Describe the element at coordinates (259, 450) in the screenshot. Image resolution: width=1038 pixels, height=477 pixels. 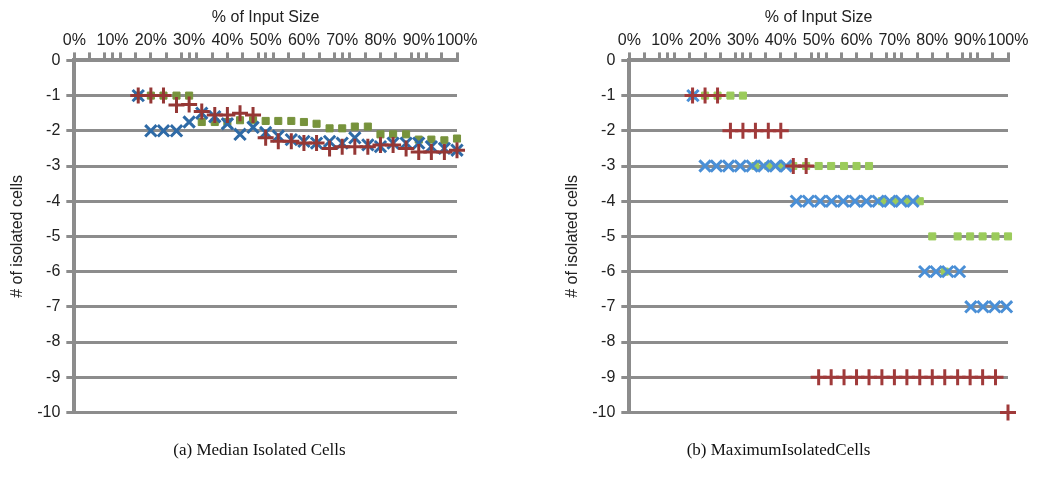
I see `text: (a) Median Isolated Cells` at that location.